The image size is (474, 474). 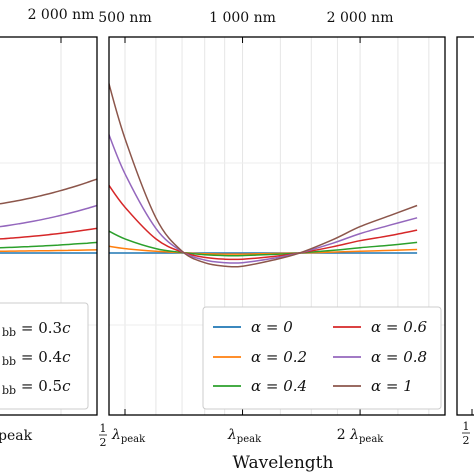 What do you see at coordinates (361, 436) in the screenshot?
I see `bottom-tick-label: 2 λpeak` at bounding box center [361, 436].